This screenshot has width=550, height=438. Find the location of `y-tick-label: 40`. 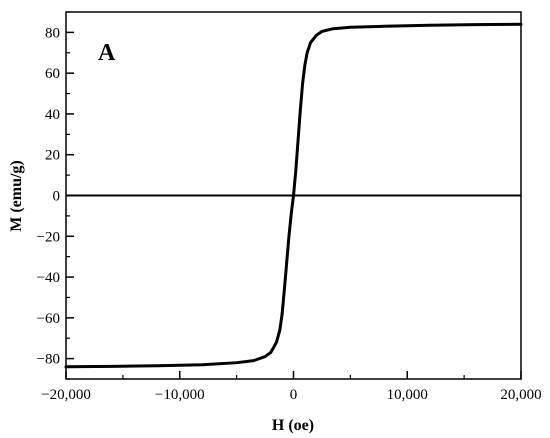

y-tick-label: 40 is located at coordinates (52, 115).